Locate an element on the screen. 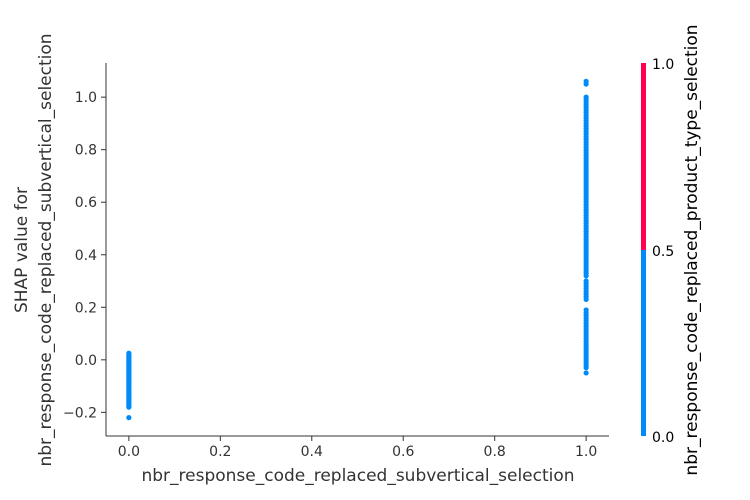 This screenshot has width=750, height=500. y-tick-label: 0.4 is located at coordinates (86, 256).